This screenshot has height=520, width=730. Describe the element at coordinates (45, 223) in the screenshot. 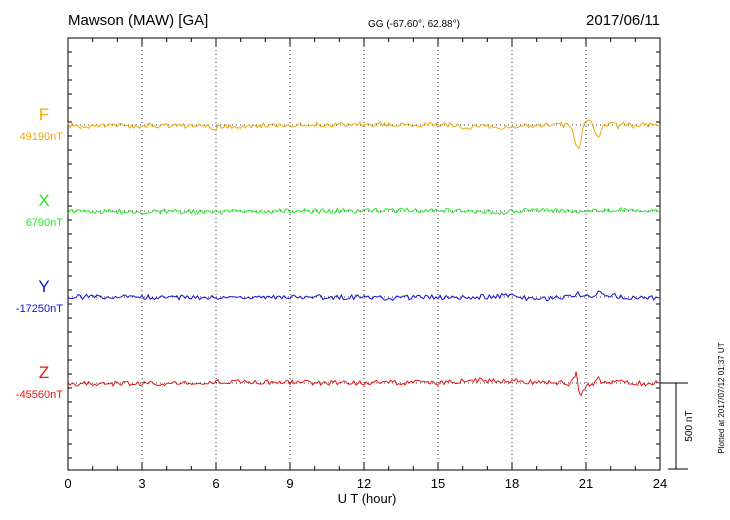

I see `series-baseline-x: 6790nT` at that location.